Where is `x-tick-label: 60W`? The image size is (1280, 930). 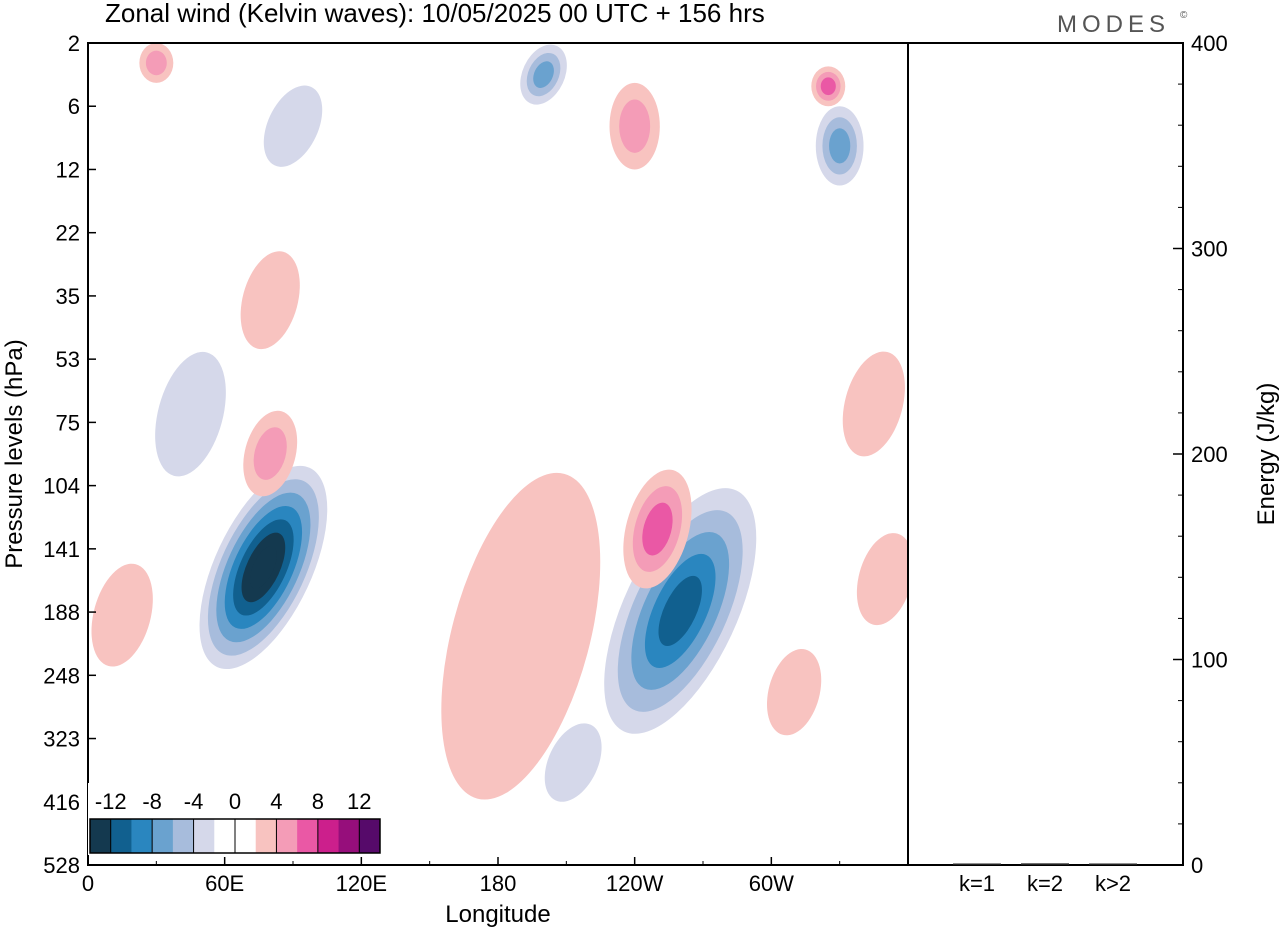
x-tick-label: 60W is located at coordinates (771, 883).